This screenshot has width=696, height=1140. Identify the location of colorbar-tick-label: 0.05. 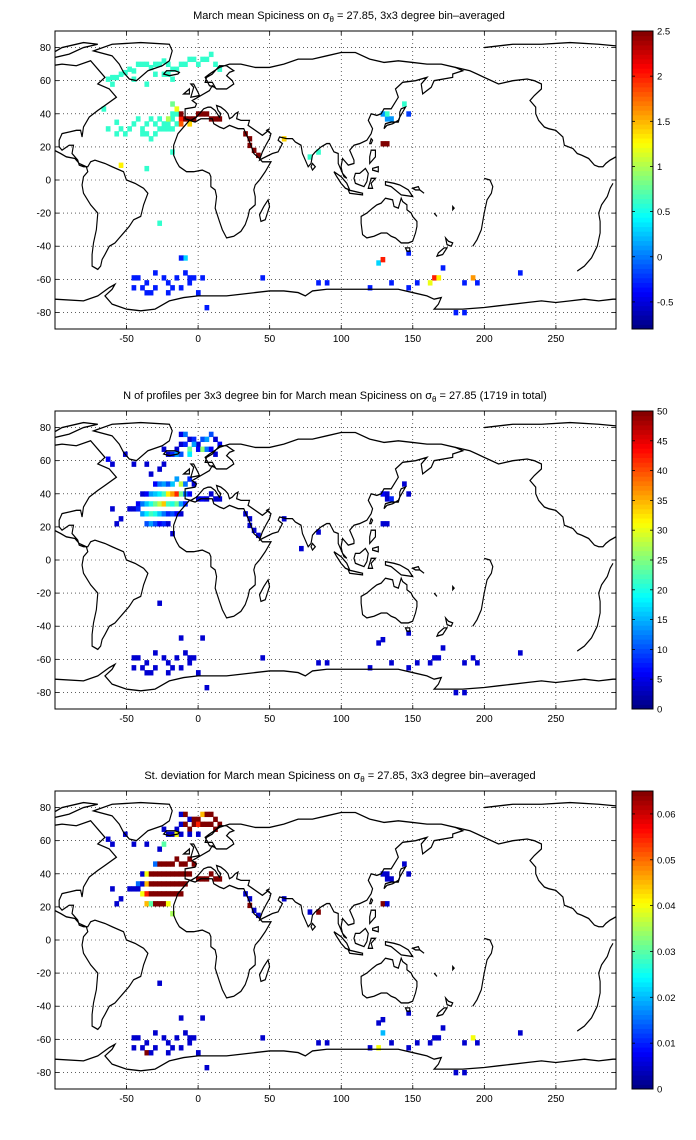
(666, 860).